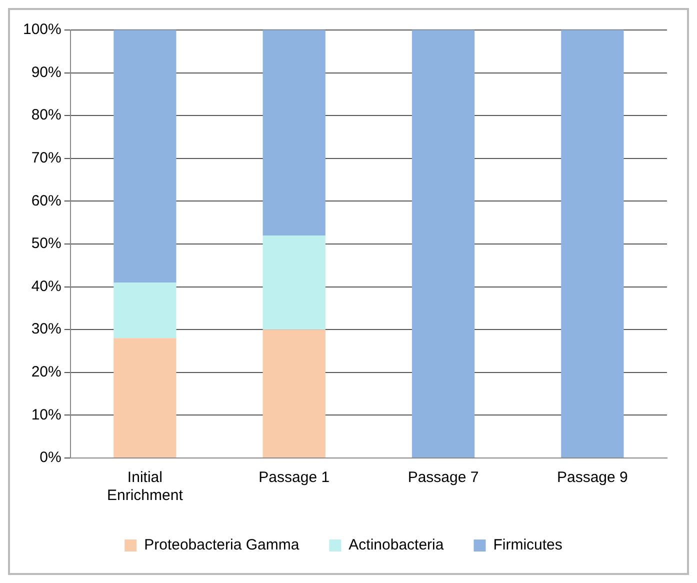  Describe the element at coordinates (222, 545) in the screenshot. I see `legend-label: Proteobacteria Gamma` at that location.